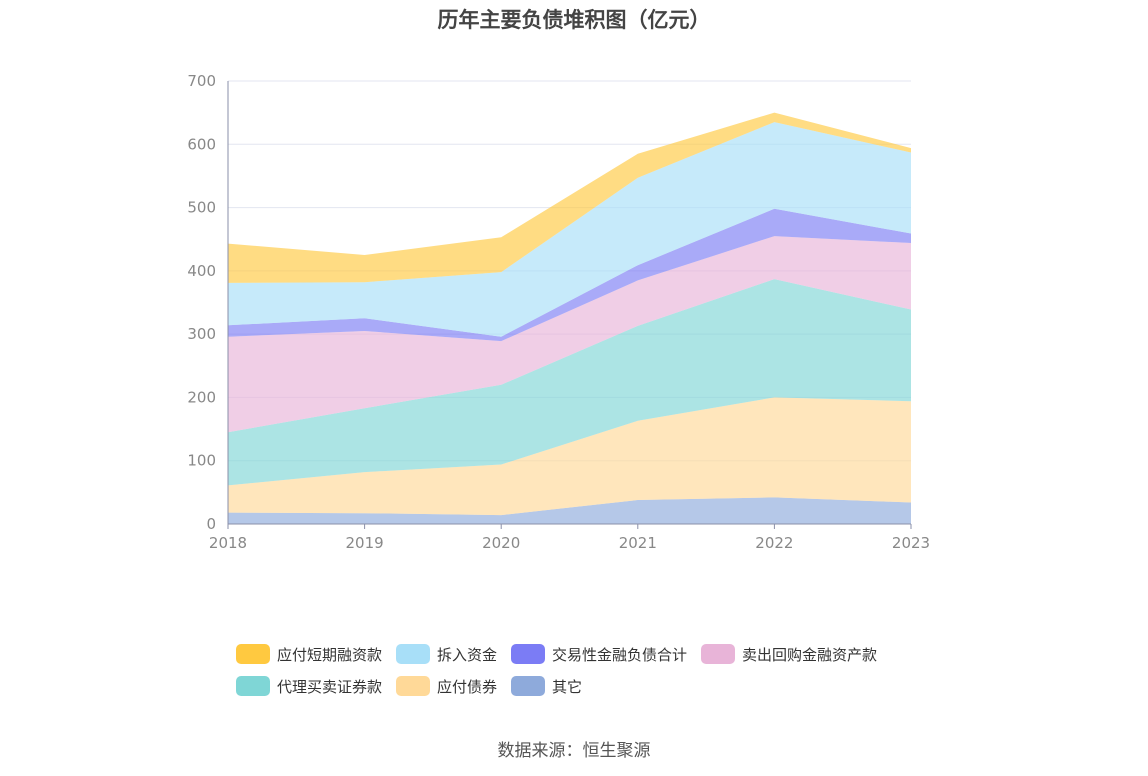  What do you see at coordinates (638, 543) in the screenshot?
I see `x-tick-label: 2021` at bounding box center [638, 543].